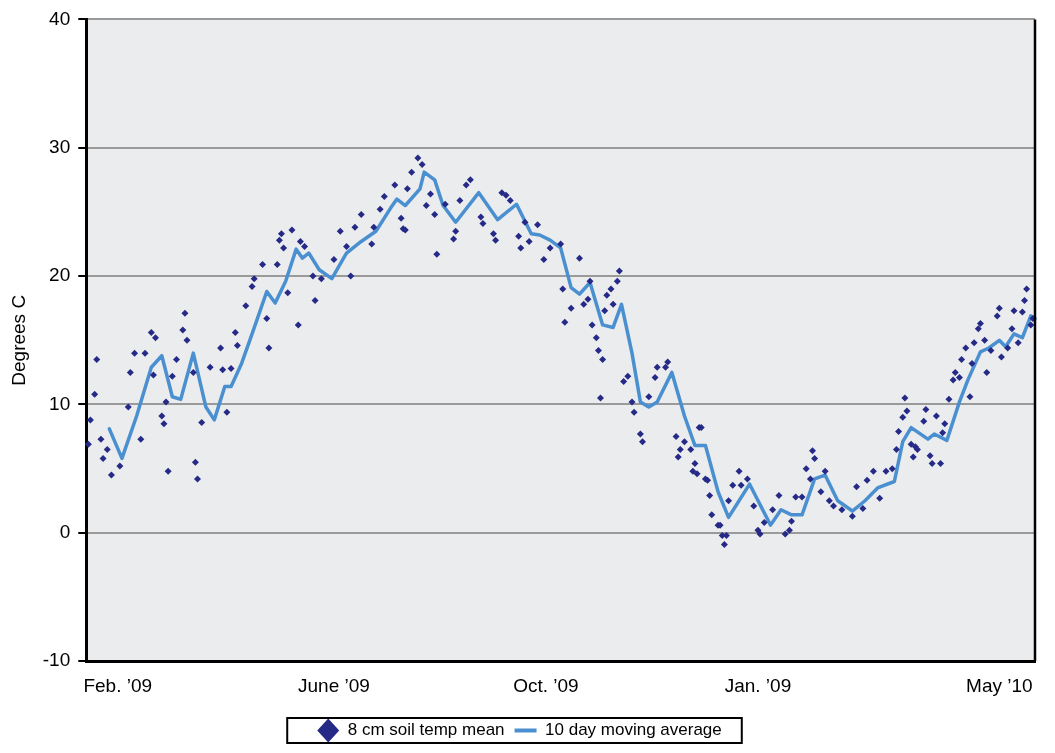 The height and width of the screenshot is (753, 1055). I want to click on y-tick-label: -10, so click(56, 660).